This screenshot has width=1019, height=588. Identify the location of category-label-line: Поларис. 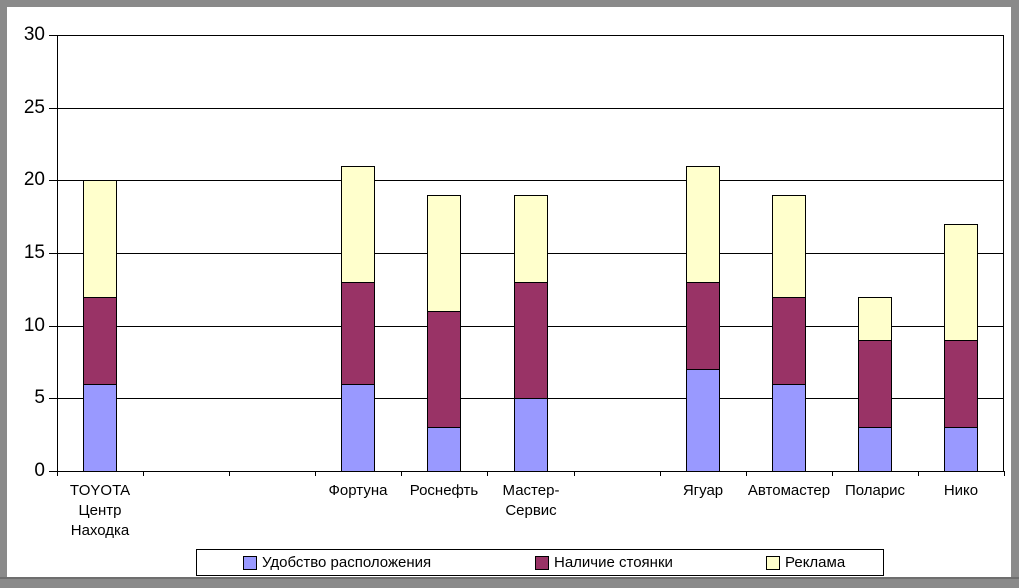
(875, 490).